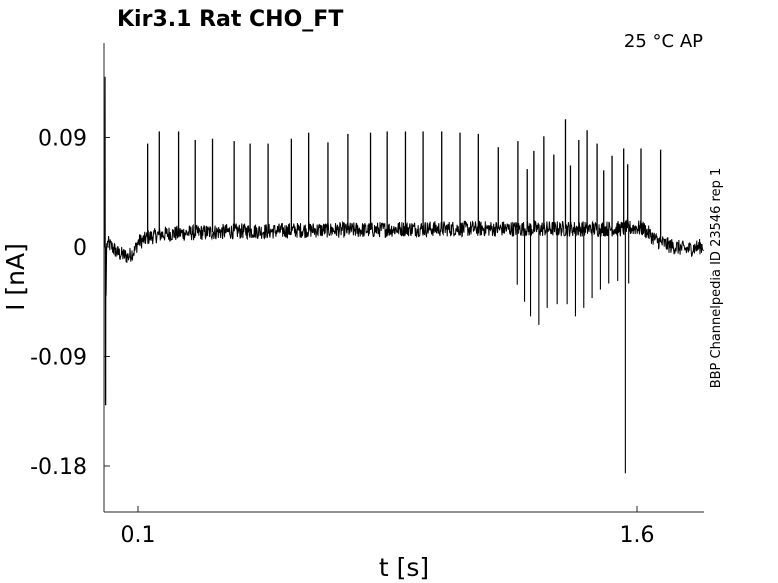 Image resolution: width=778 pixels, height=583 pixels. I want to click on y-tick-label: 0.09, so click(62, 139).